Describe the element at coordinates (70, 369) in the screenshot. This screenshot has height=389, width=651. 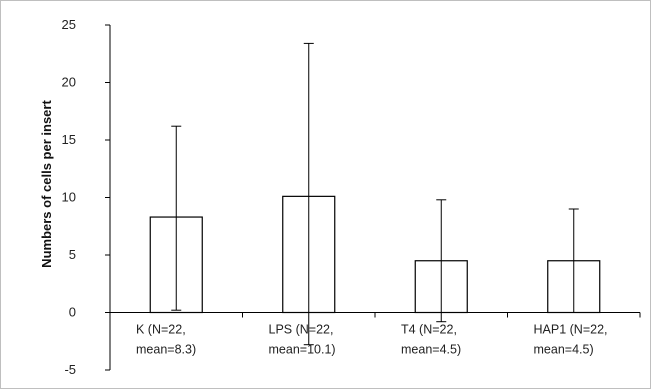
I see `y-tick-label: -5` at that location.